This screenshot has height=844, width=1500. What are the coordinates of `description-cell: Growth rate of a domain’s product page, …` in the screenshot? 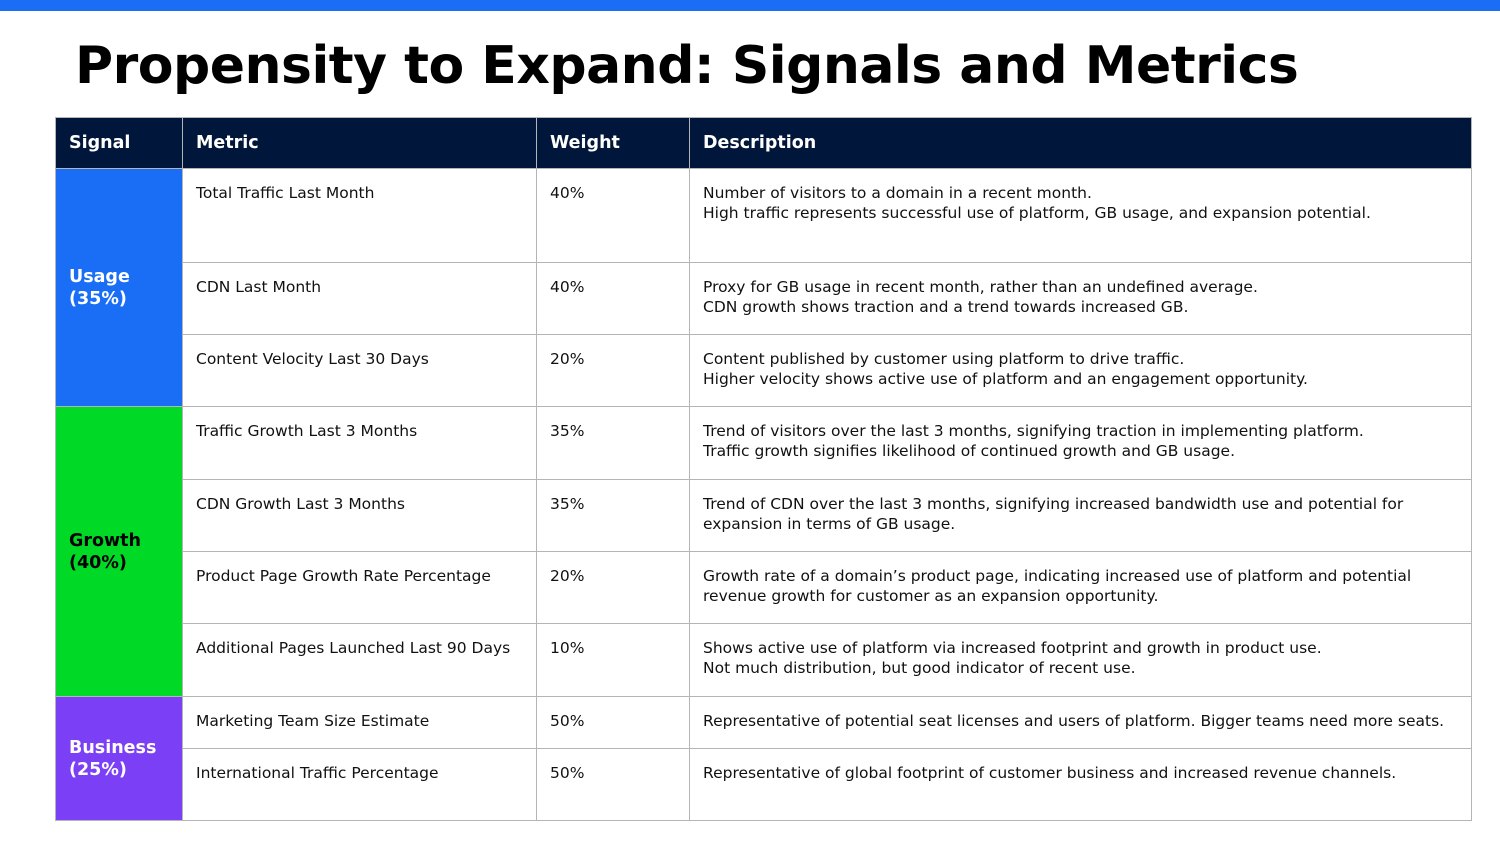 It's located at (1080, 587).